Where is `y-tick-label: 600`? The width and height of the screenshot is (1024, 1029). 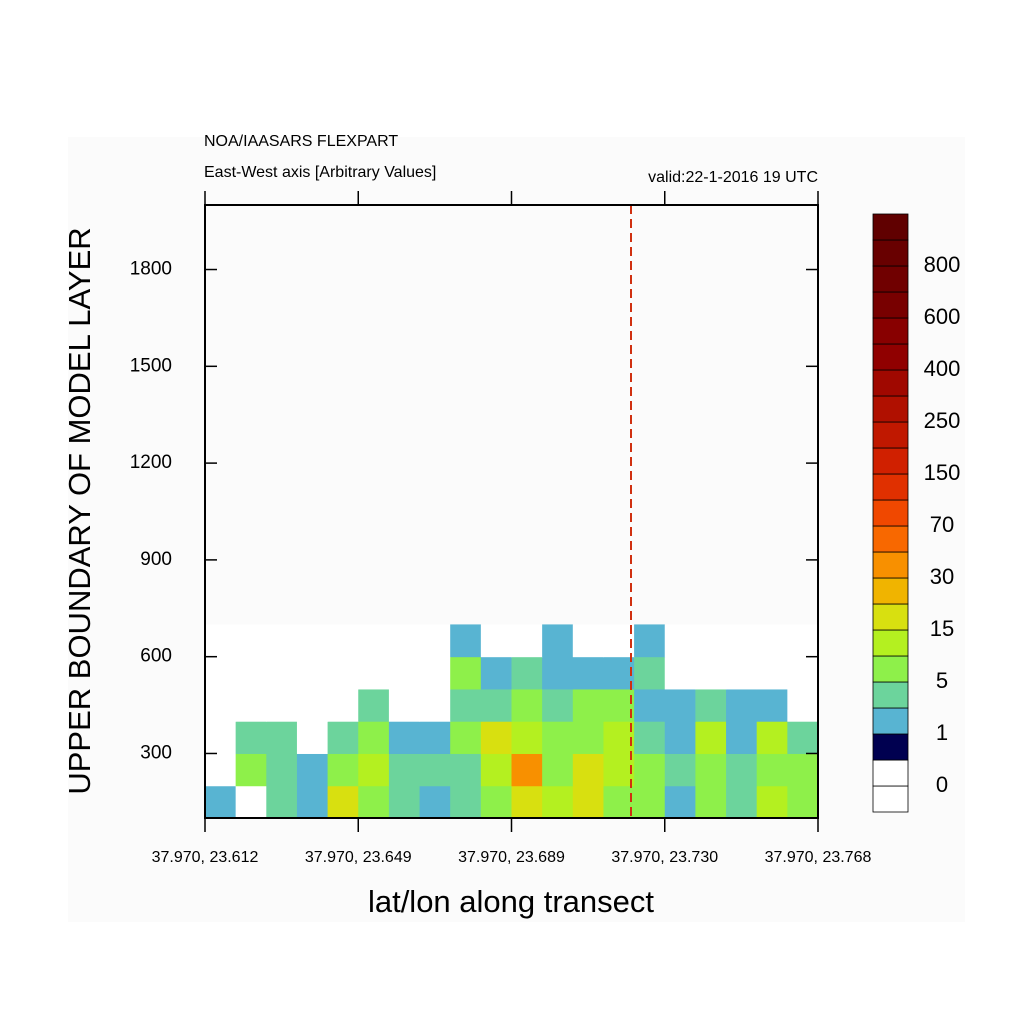
y-tick-label: 600 is located at coordinates (156, 656).